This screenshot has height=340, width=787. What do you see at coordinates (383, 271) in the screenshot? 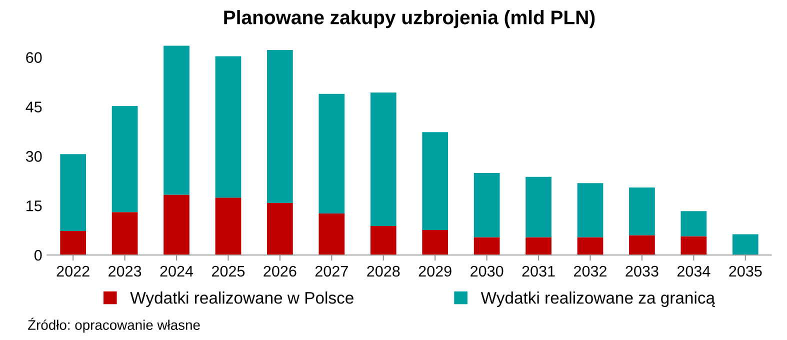
I see `x-tick-label: 2028` at bounding box center [383, 271].